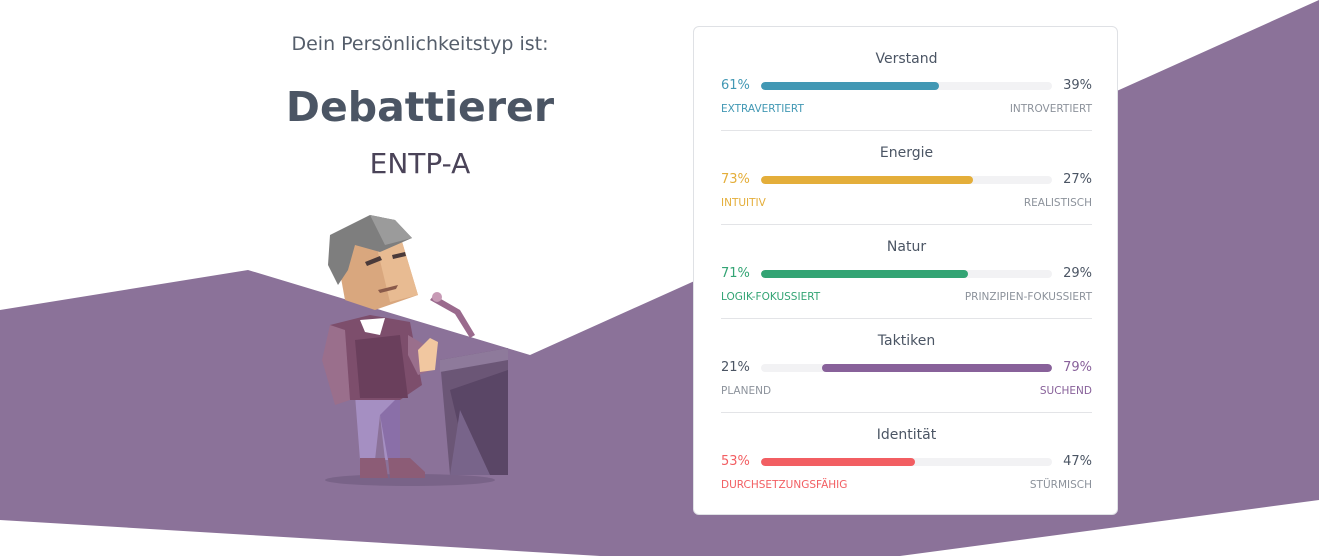 The height and width of the screenshot is (556, 1319). What do you see at coordinates (906, 341) in the screenshot?
I see `trait-title: Taktiken` at bounding box center [906, 341].